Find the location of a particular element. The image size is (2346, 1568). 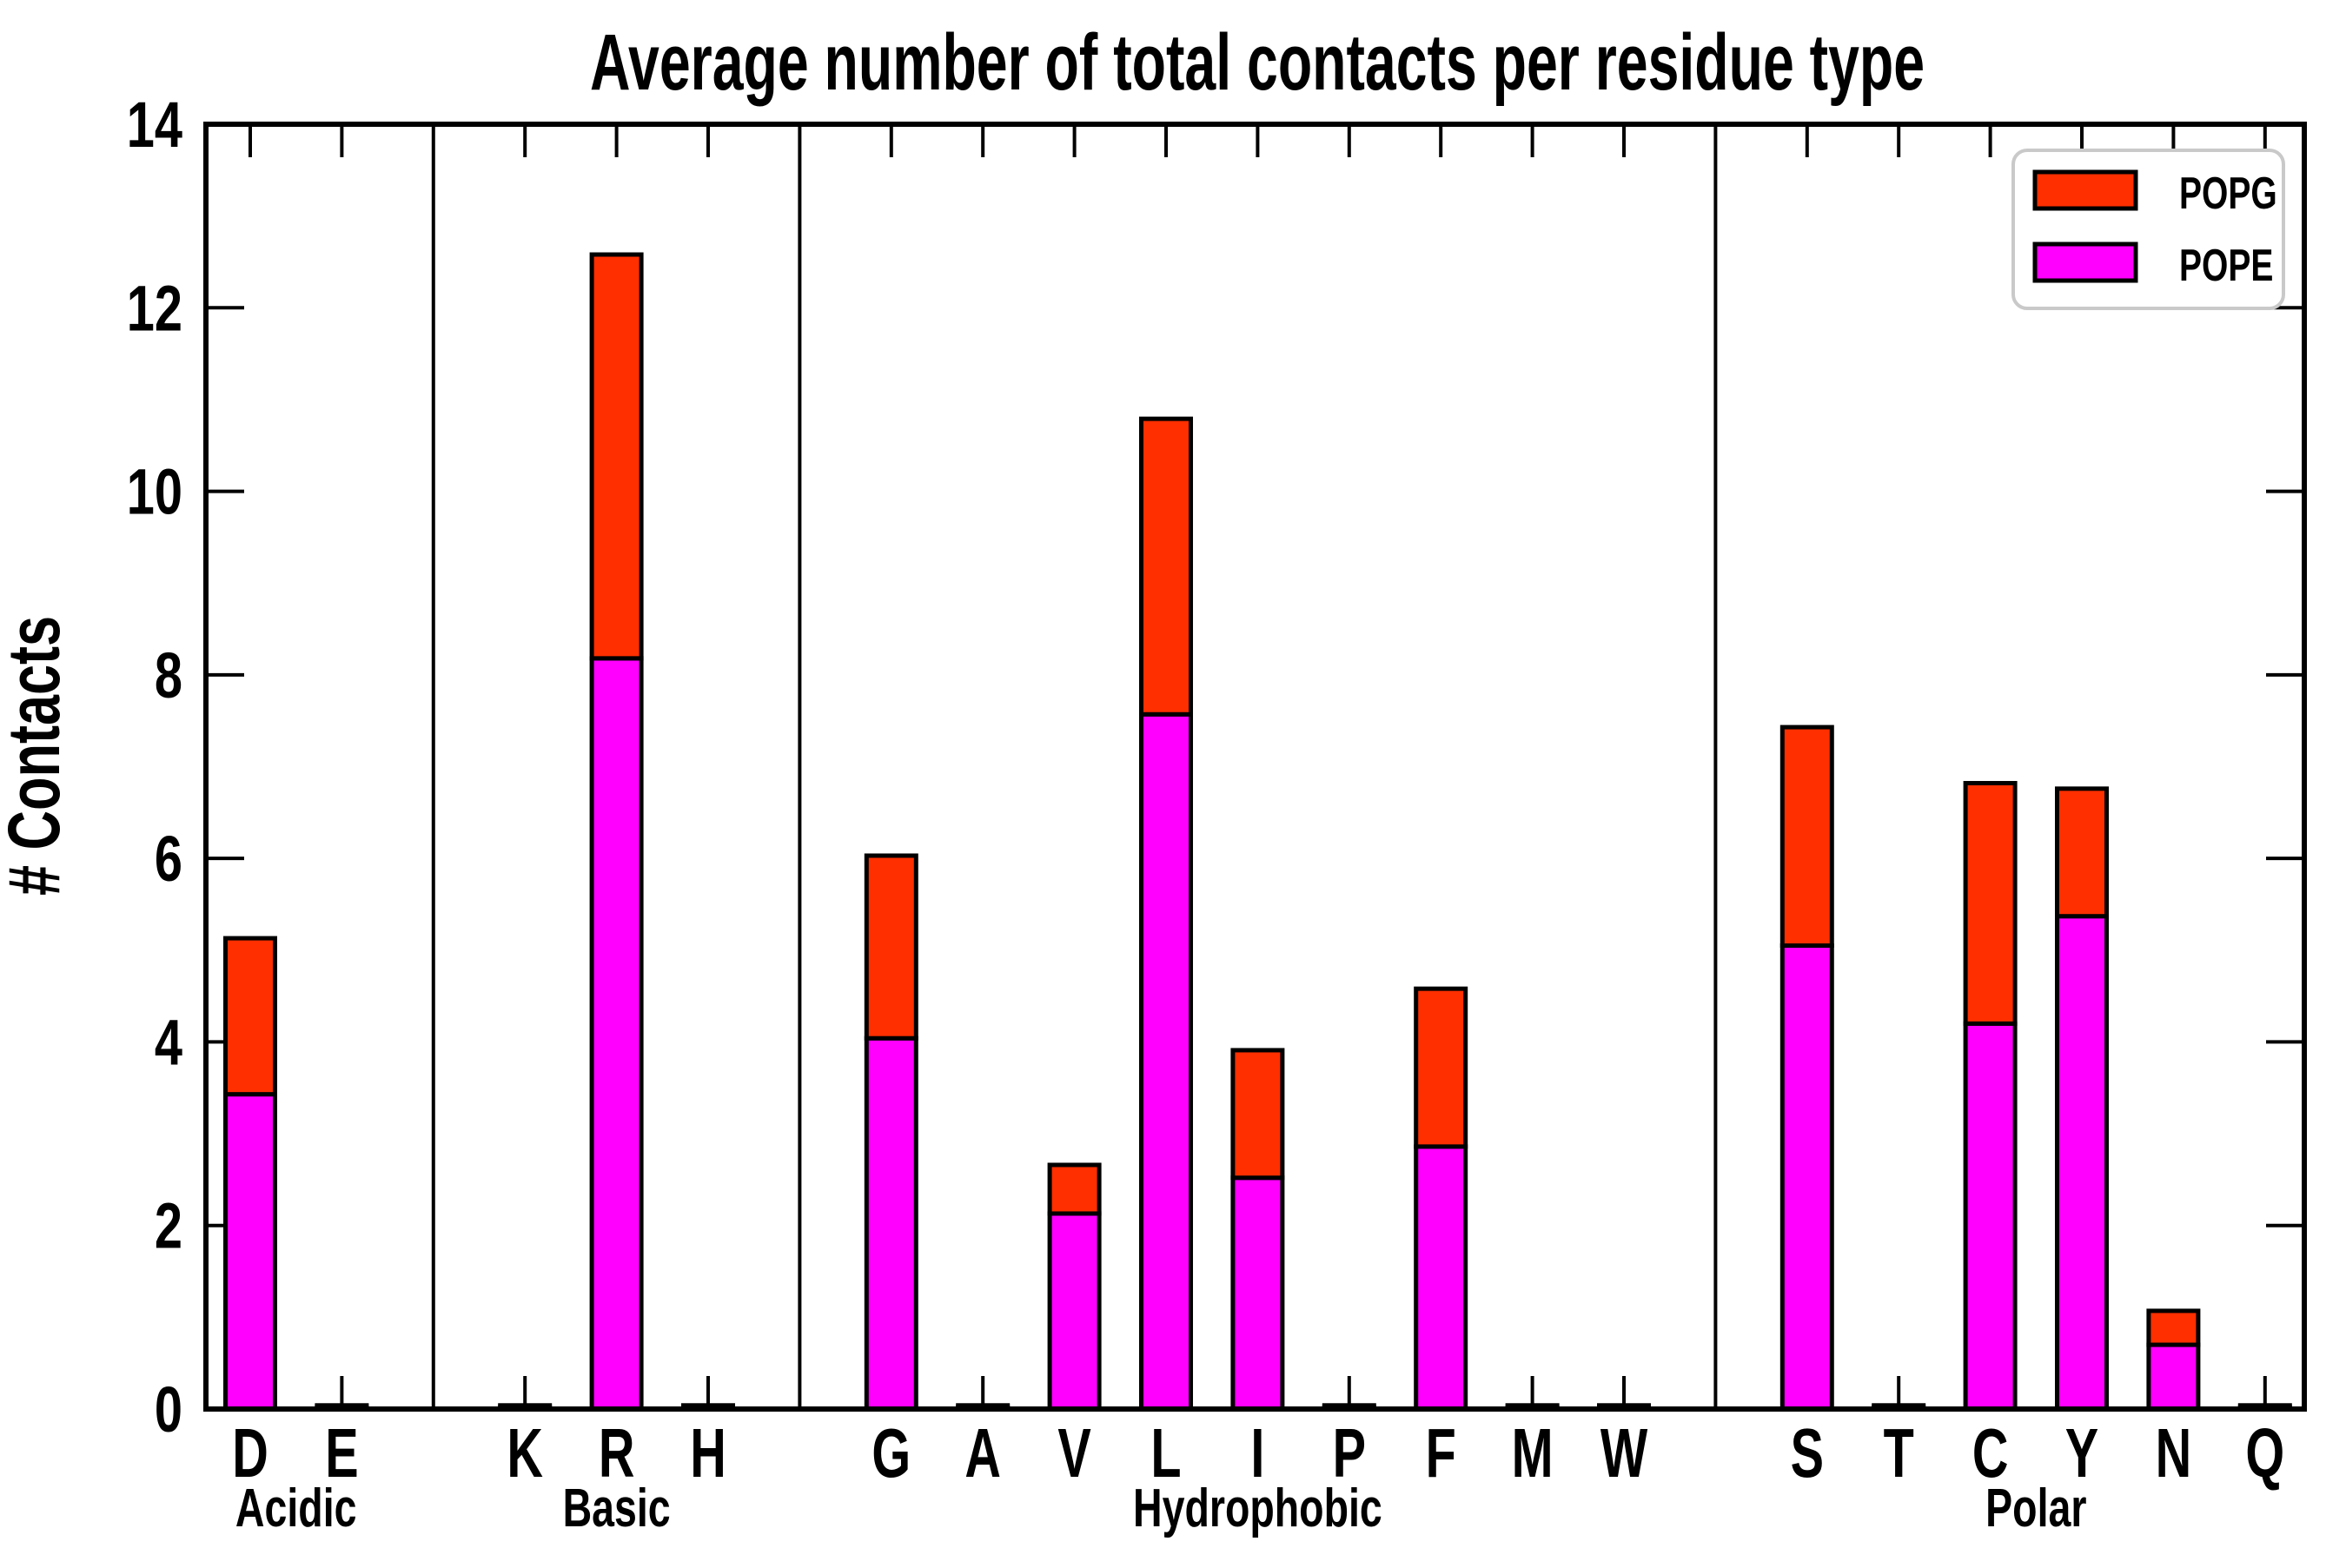

bar-L-popg is located at coordinates (1166, 566).